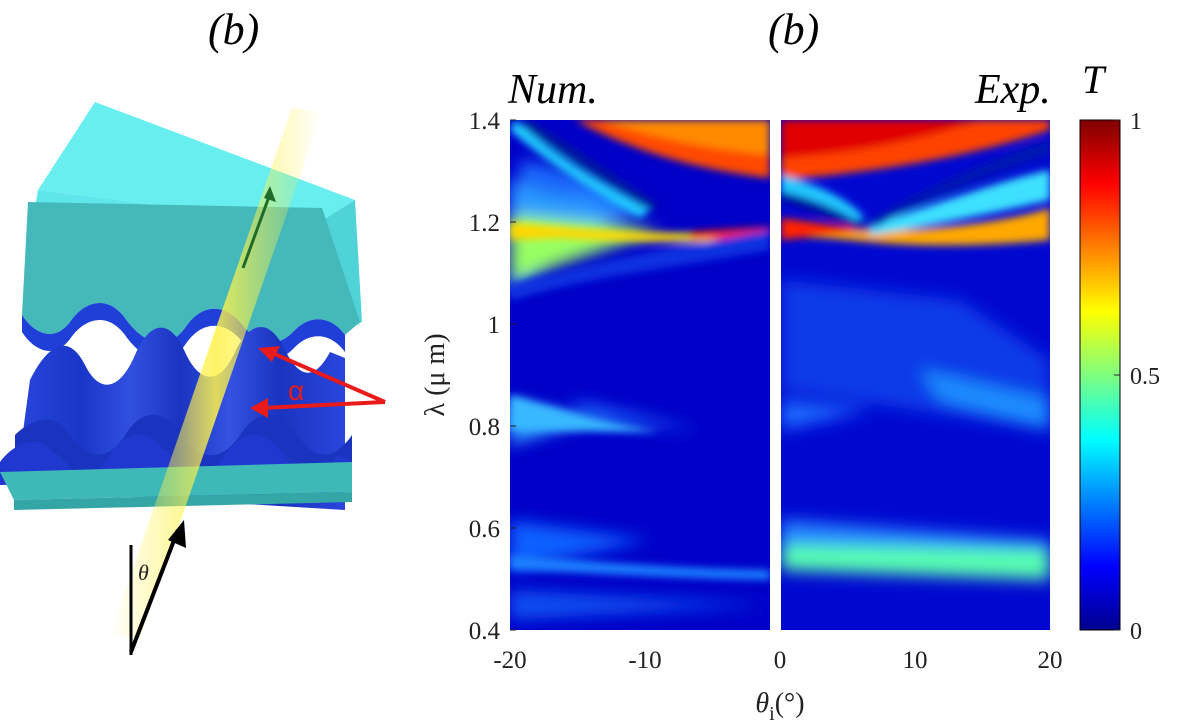  I want to click on colorbar-tick-label: 0.5, so click(1145, 377).